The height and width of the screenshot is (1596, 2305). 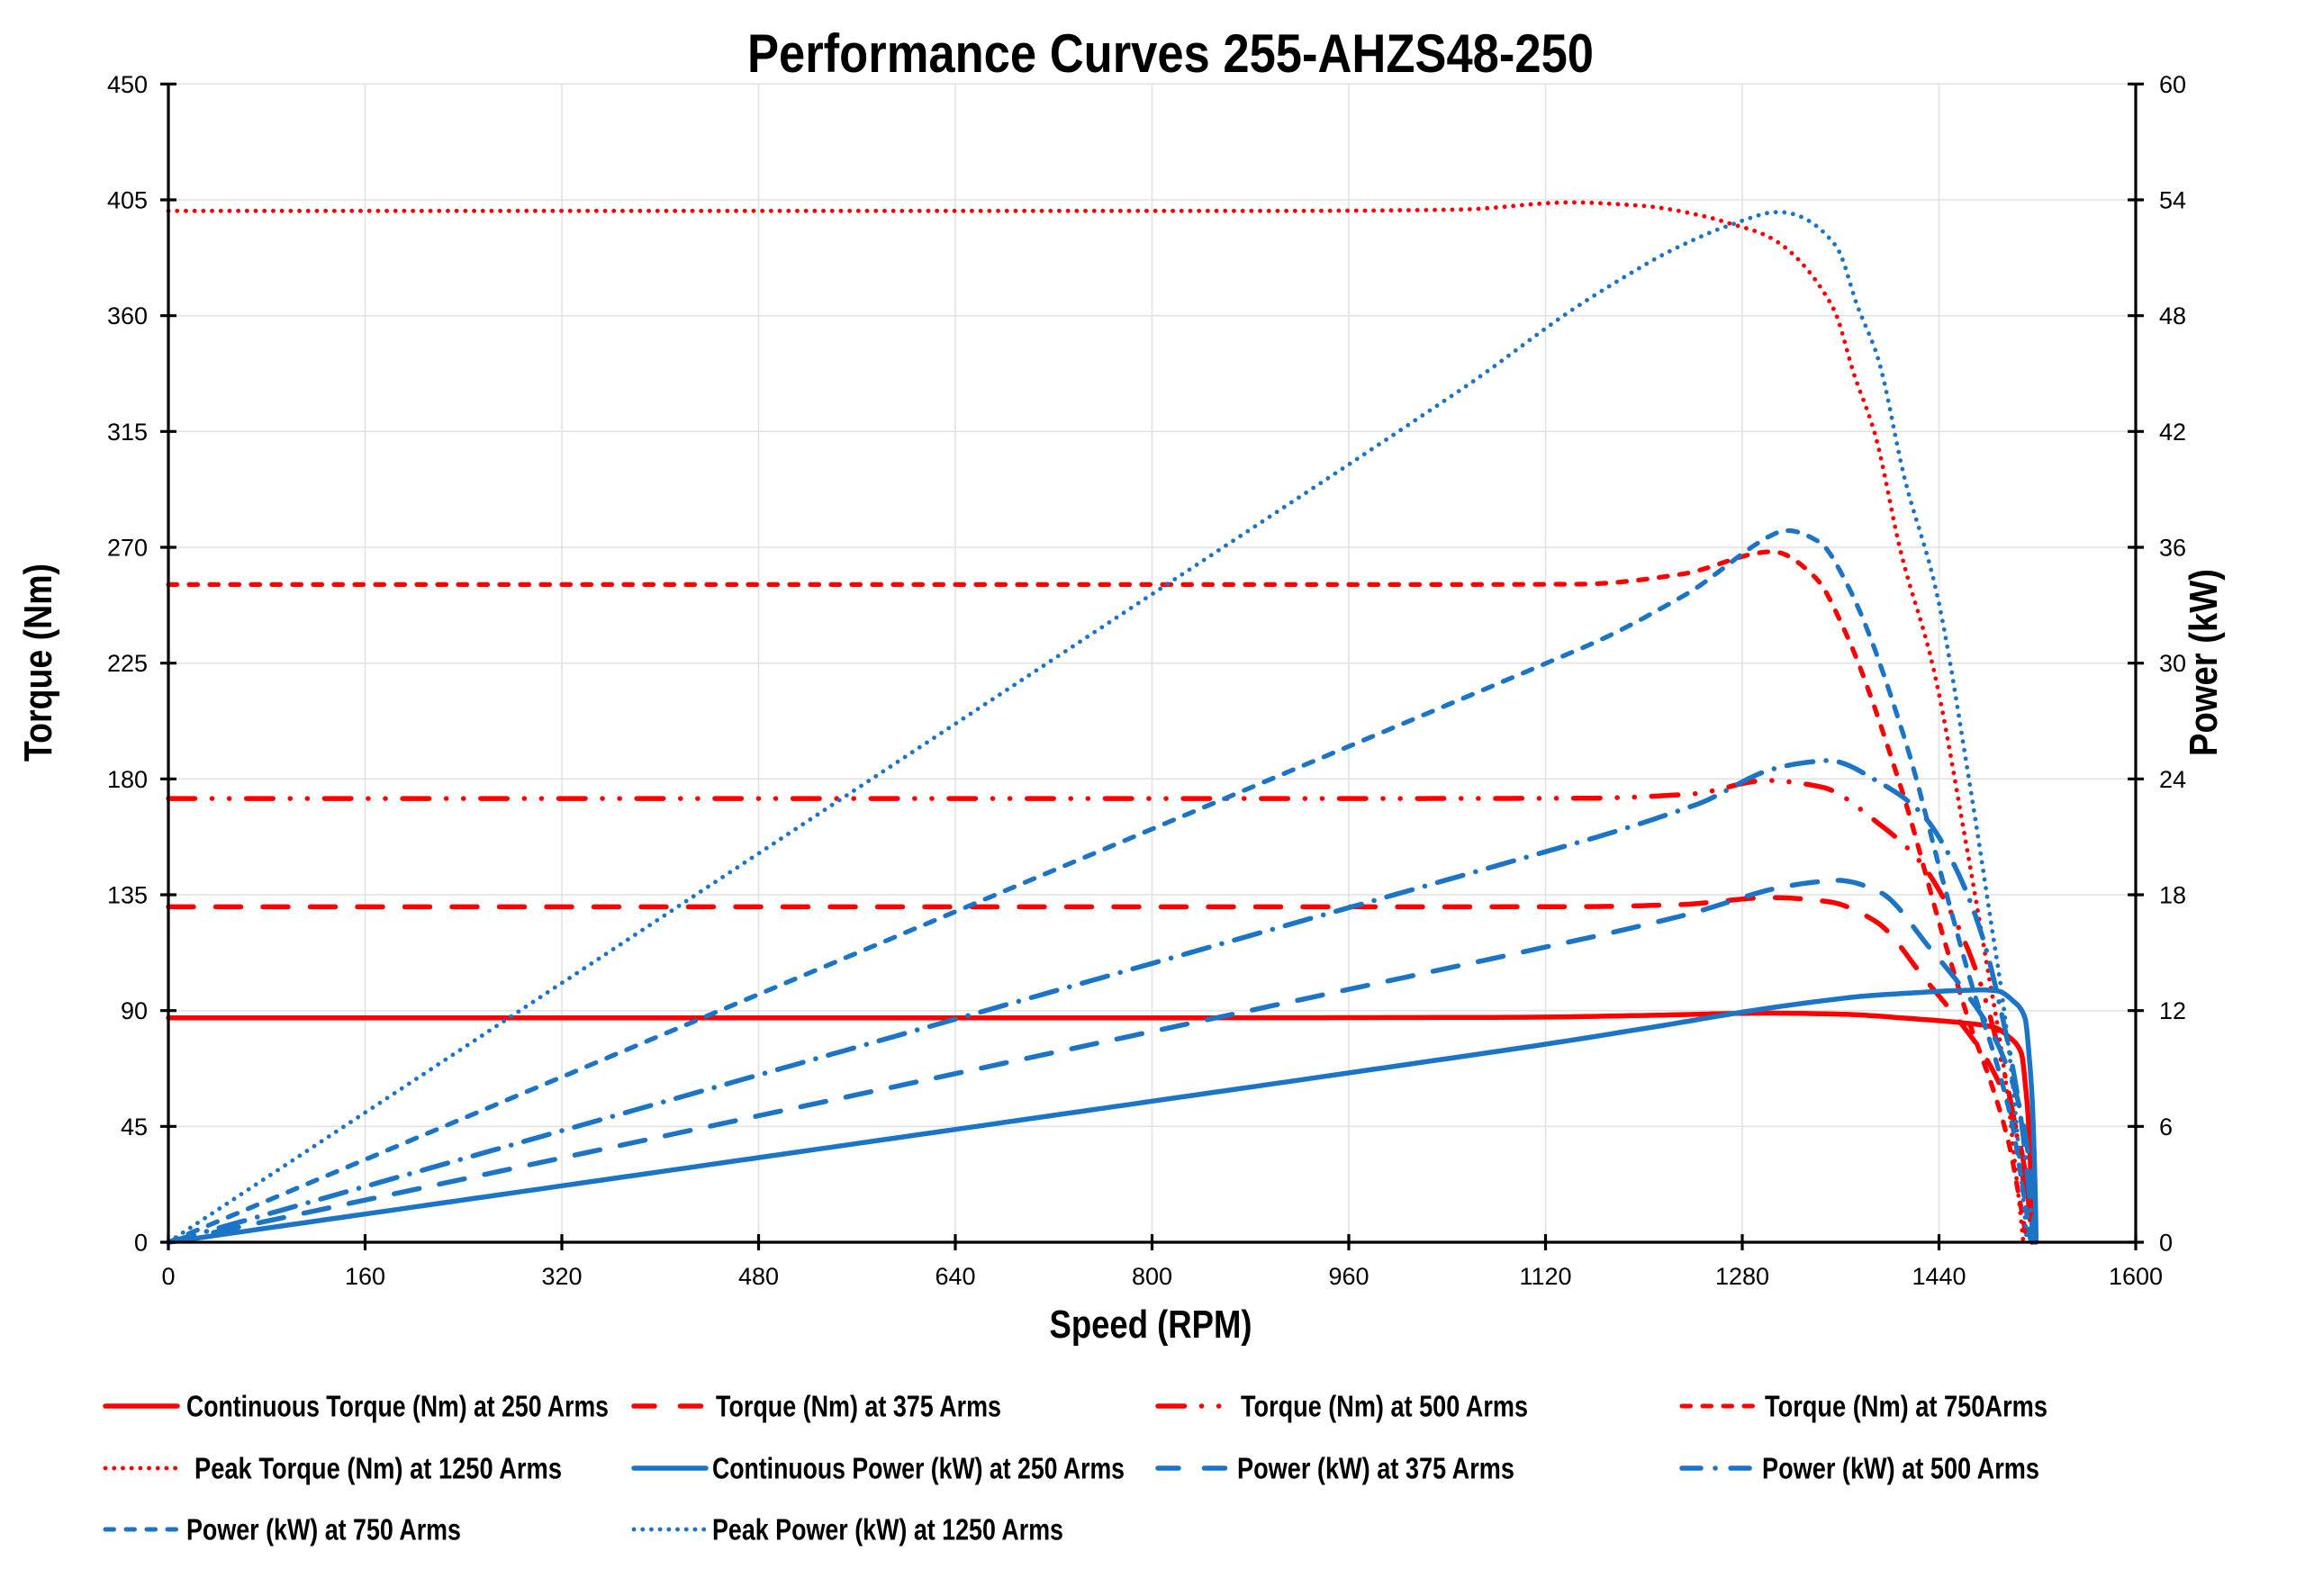 I want to click on svg-text: 1280, so click(x=1742, y=1276).